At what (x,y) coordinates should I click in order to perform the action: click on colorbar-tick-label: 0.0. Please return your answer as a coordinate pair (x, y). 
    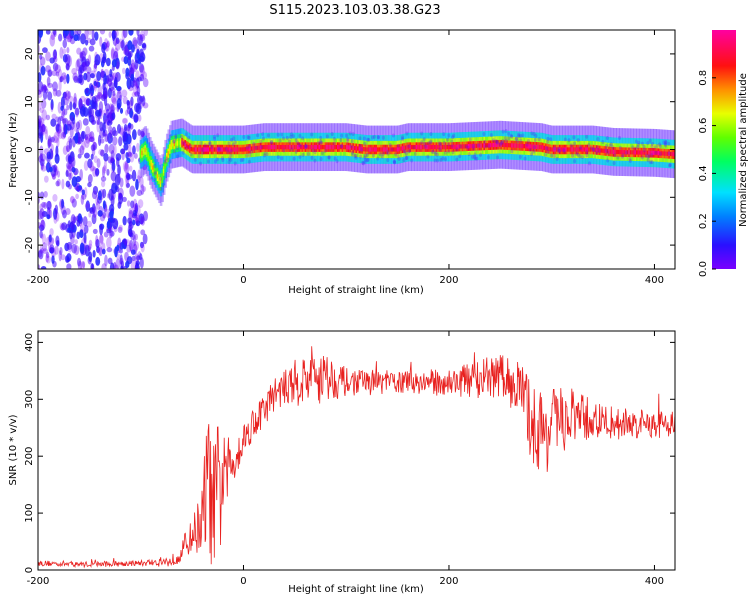
    Looking at the image, I should click on (703, 269).